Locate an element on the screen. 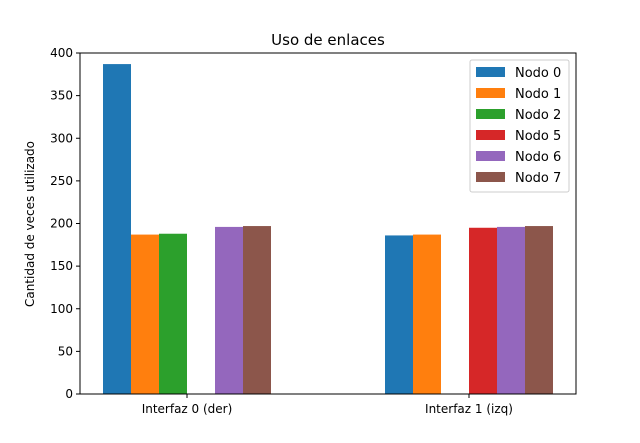 This screenshot has width=640, height=443. legend-entry: Nodo 7 is located at coordinates (538, 178).